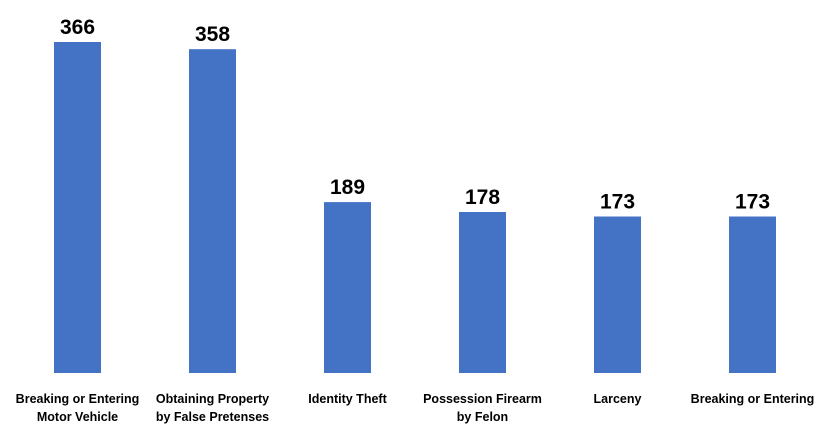 The height and width of the screenshot is (424, 838). What do you see at coordinates (347, 187) in the screenshot?
I see `value-label-3: 189` at bounding box center [347, 187].